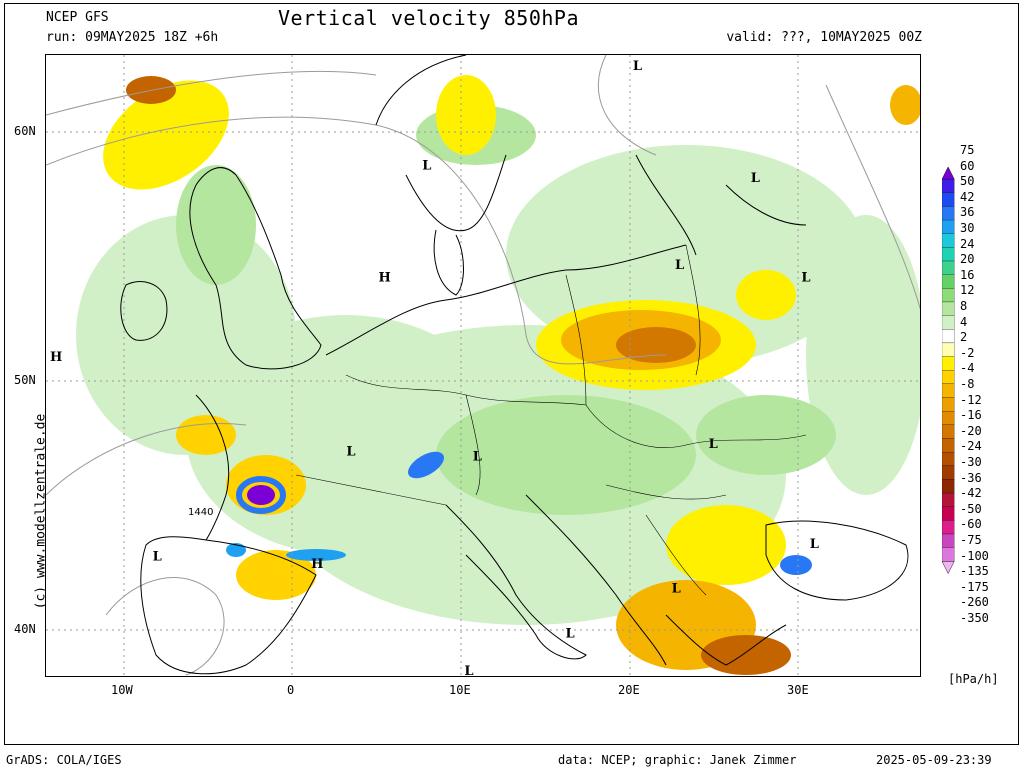 The width and height of the screenshot is (1024, 768). What do you see at coordinates (967, 228) in the screenshot?
I see `colorbar-tick-label: 30` at bounding box center [967, 228].